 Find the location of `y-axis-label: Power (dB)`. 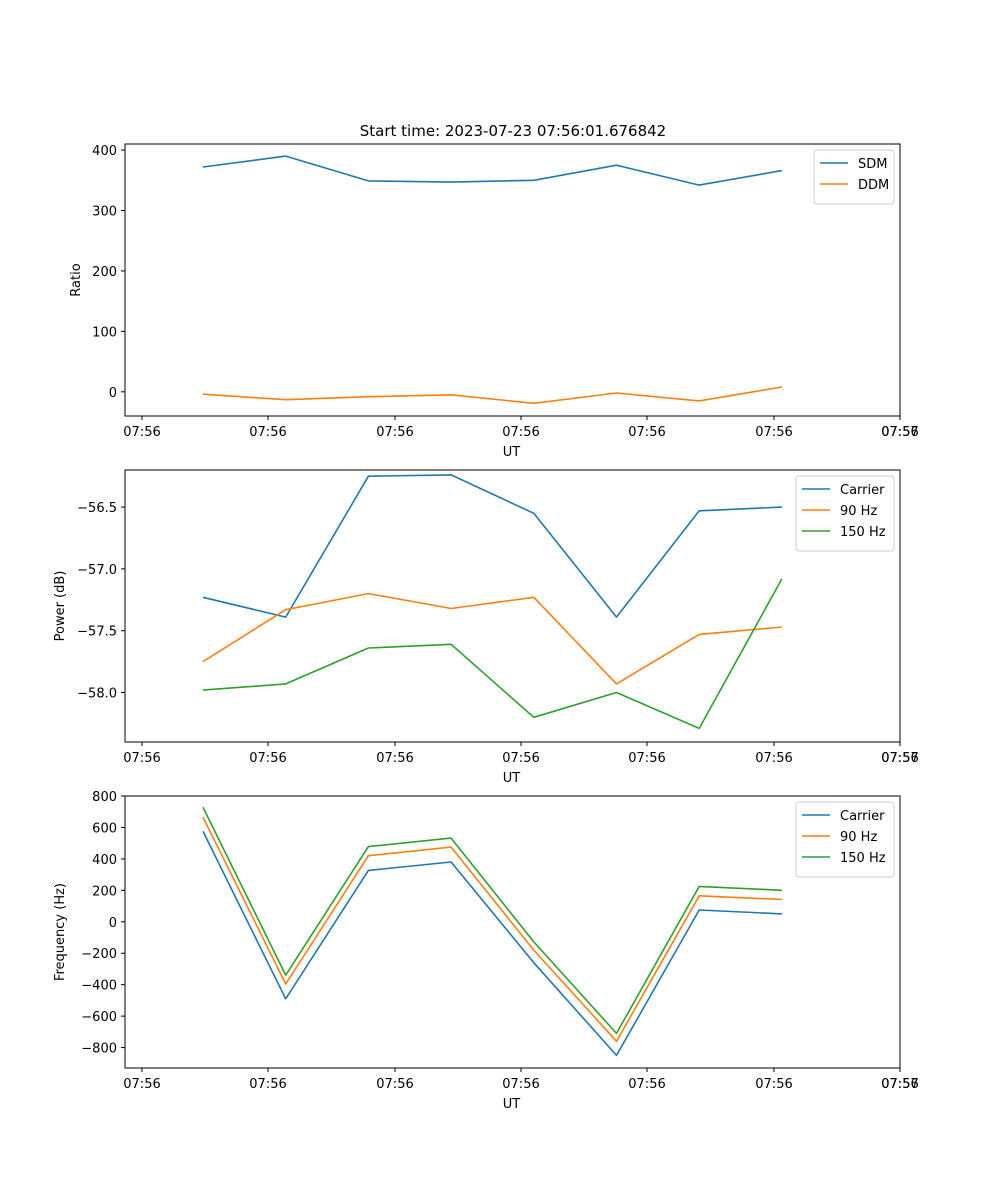

y-axis-label: Power (dB) is located at coordinates (60, 606).